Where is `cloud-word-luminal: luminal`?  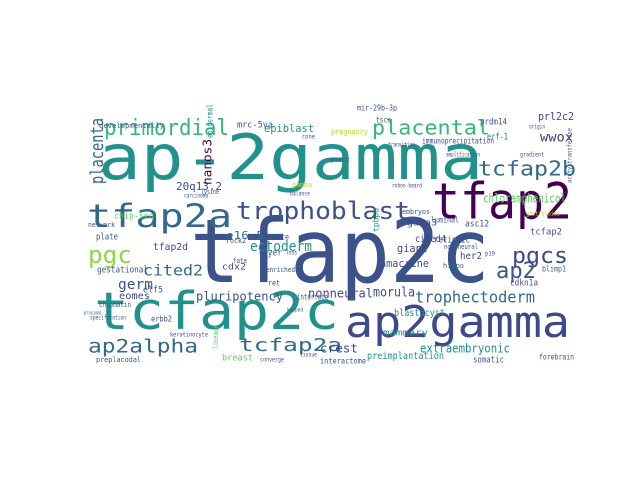 cloud-word-luminal: luminal is located at coordinates (445, 220).